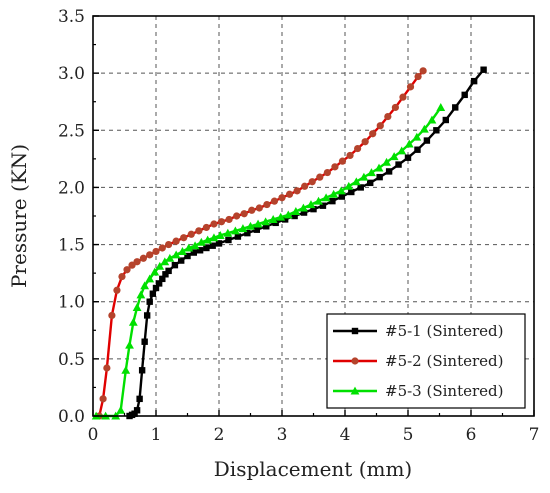 This screenshot has height=493, width=550. What do you see at coordinates (345, 435) in the screenshot?
I see `x-tick-label: 4` at bounding box center [345, 435].